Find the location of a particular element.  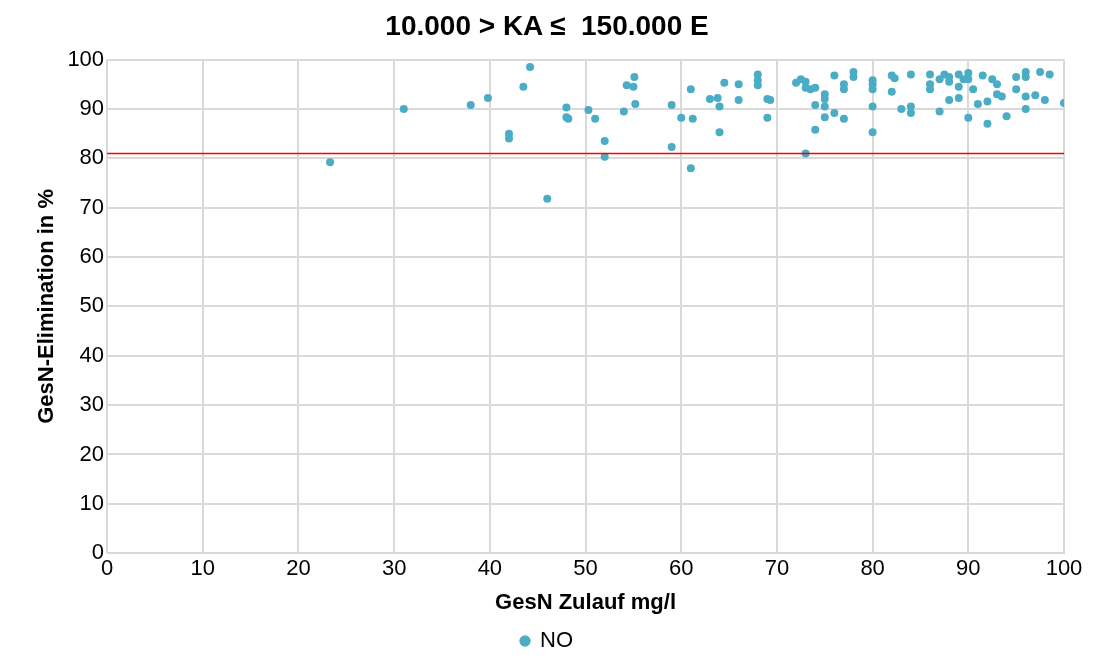

x-tick-label: 50 is located at coordinates (585, 568).